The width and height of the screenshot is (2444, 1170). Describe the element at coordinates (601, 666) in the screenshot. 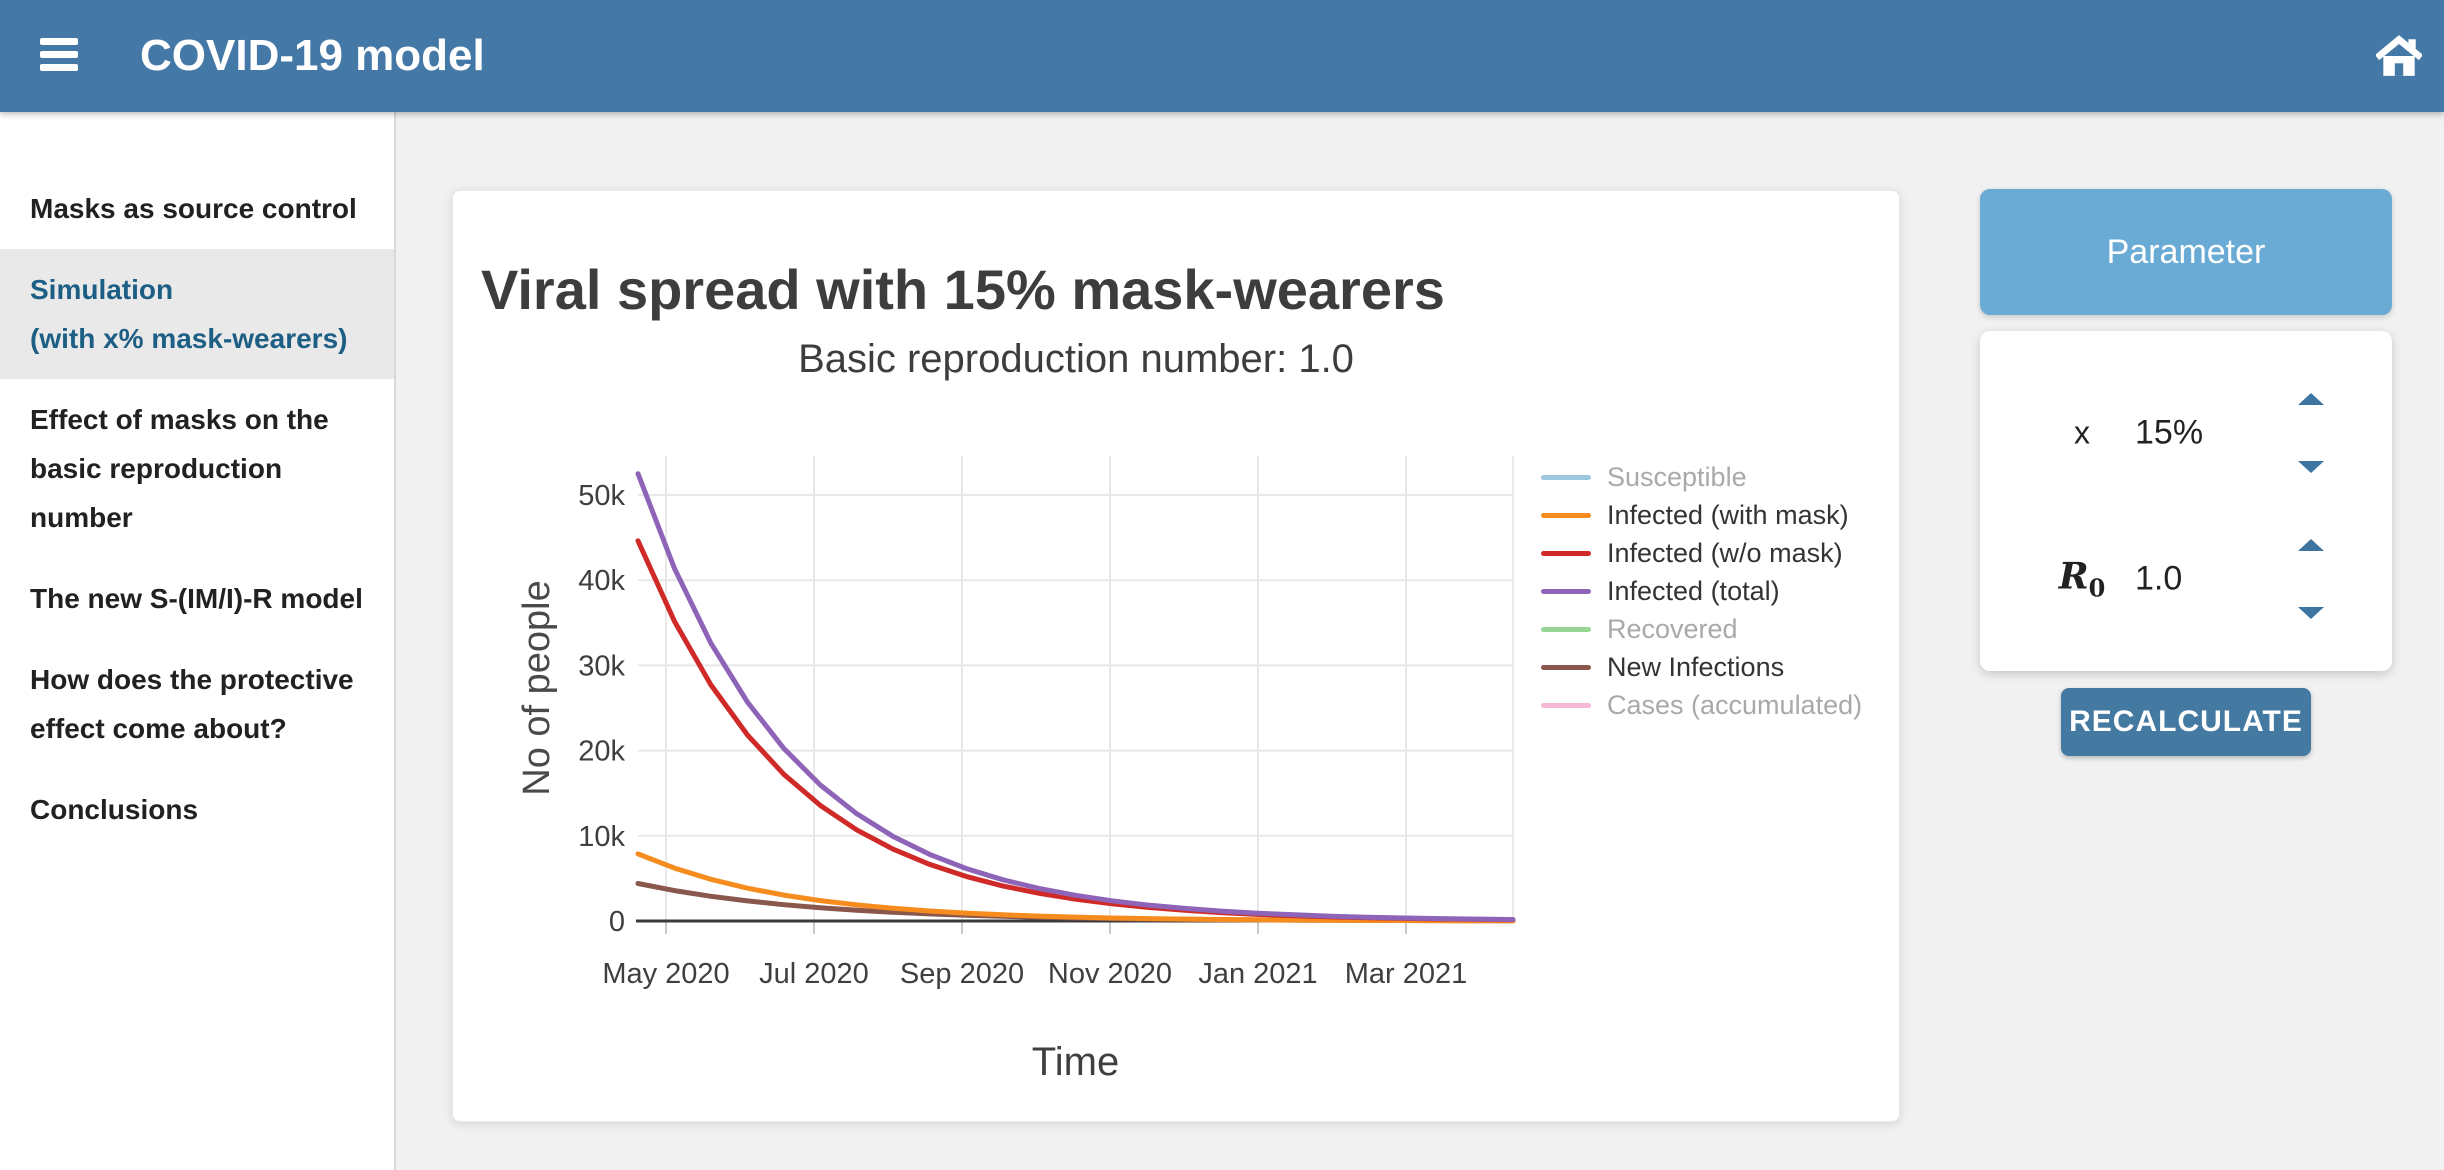

I see `y-tick-label: 30k` at that location.